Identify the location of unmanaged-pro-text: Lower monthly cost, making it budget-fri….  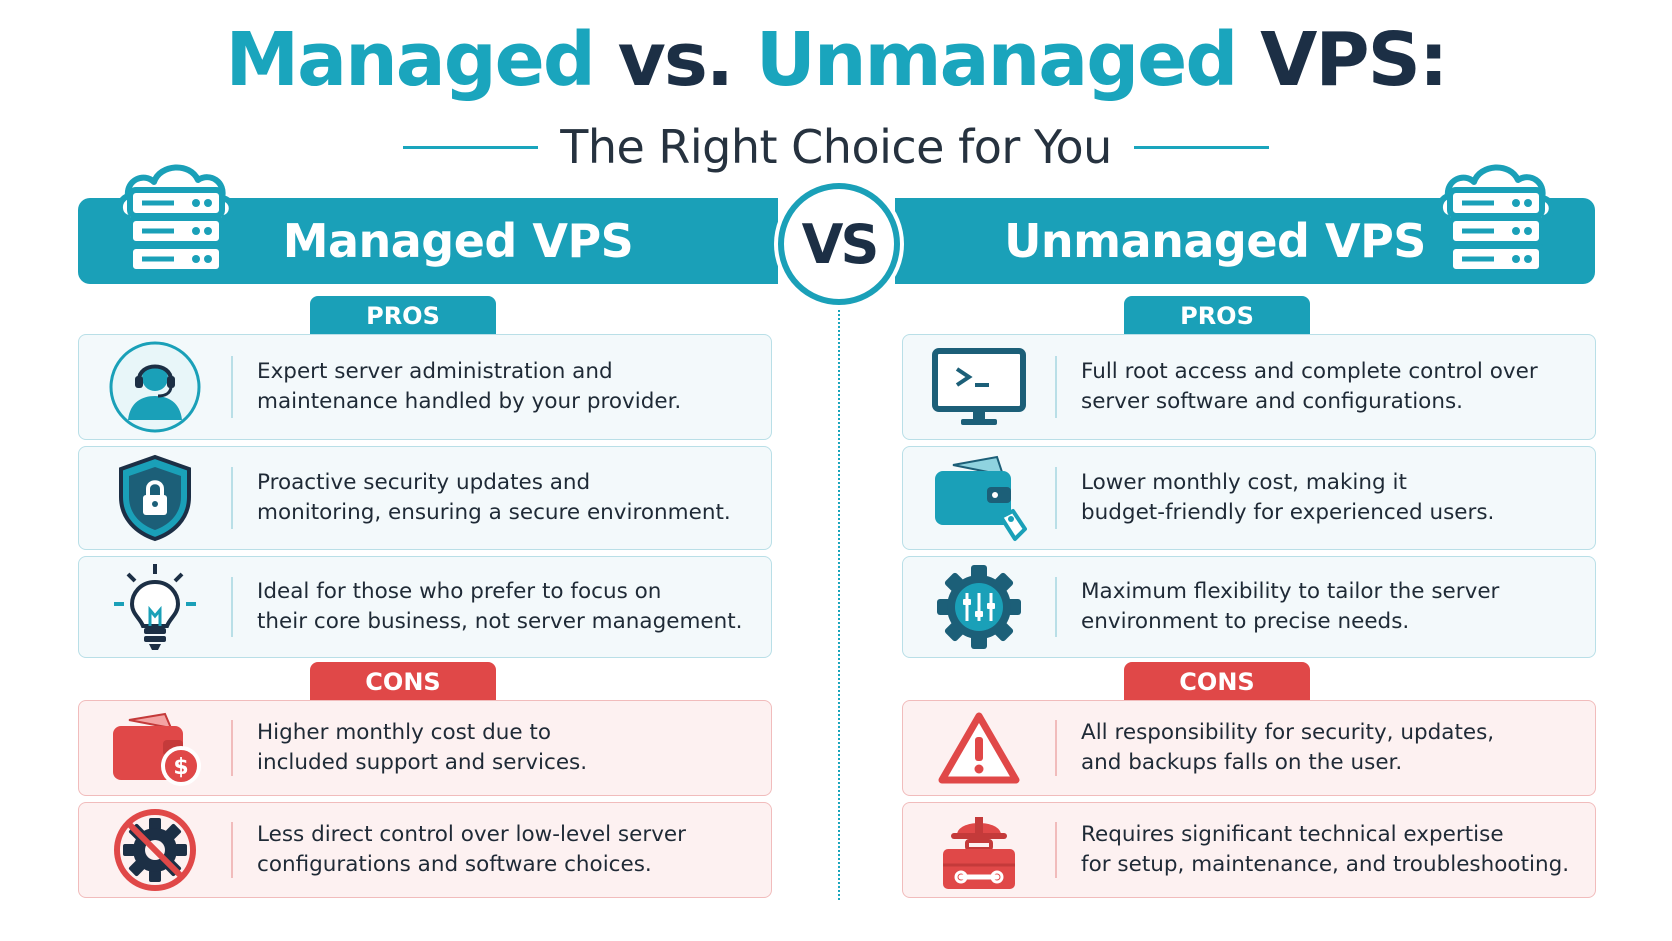
(1288, 497).